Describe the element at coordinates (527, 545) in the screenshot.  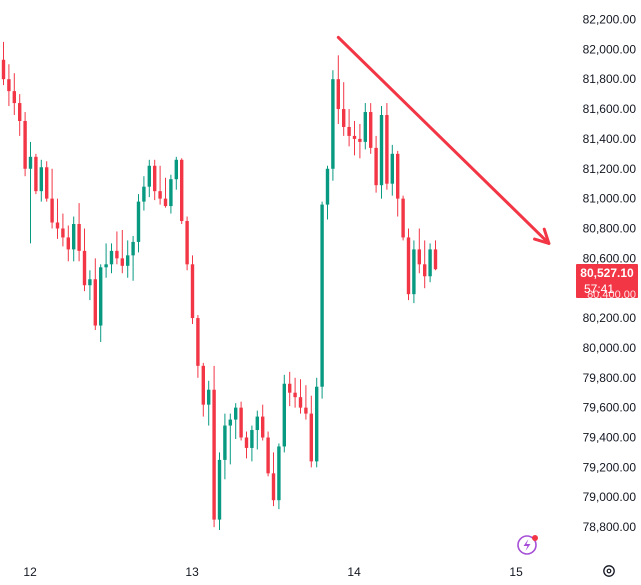
I see `assistant-spark-icon` at that location.